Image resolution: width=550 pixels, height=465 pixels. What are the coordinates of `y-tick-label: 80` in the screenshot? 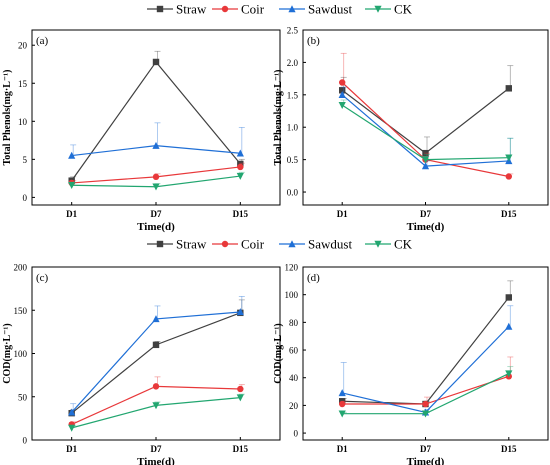 It's located at (294, 323).